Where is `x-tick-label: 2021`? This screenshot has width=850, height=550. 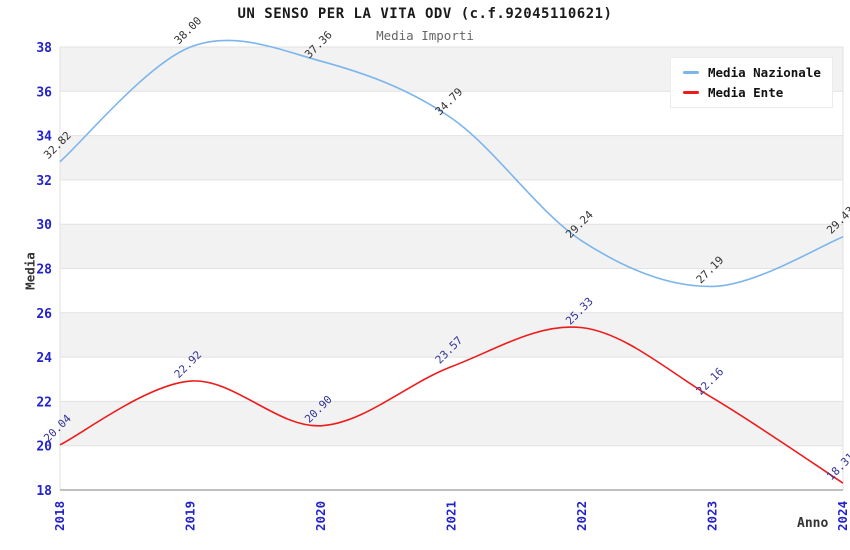
x-tick-label: 2021 is located at coordinates (451, 516).